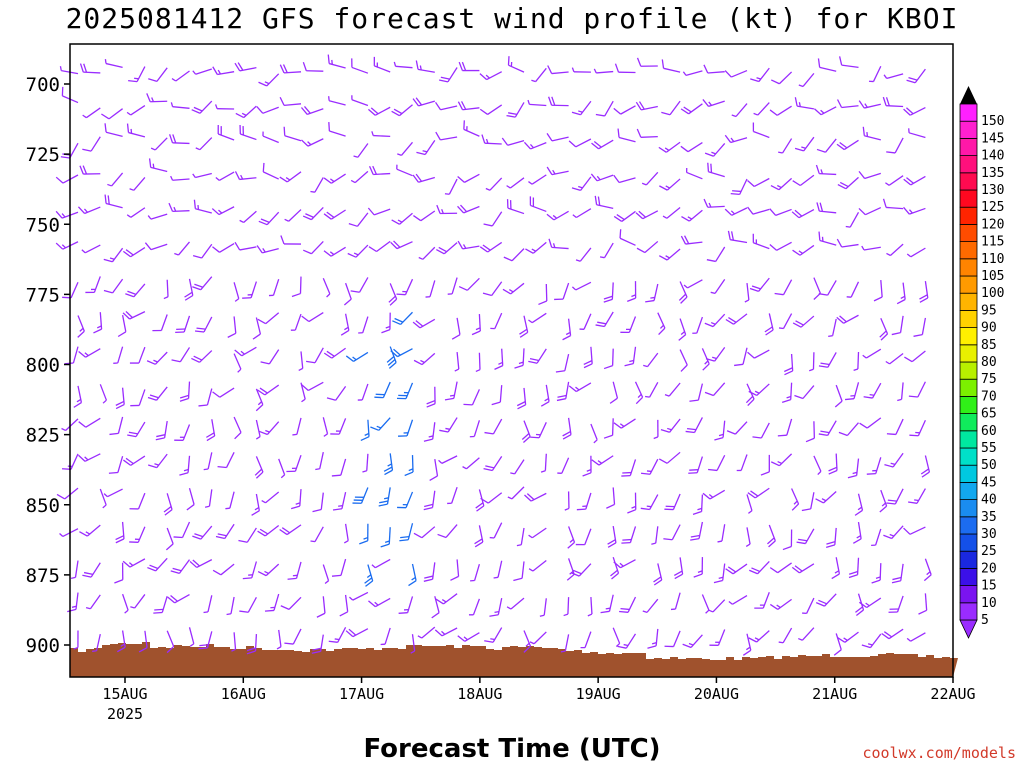  Describe the element at coordinates (989, 465) in the screenshot. I see `colorbar-label: 50` at that location.